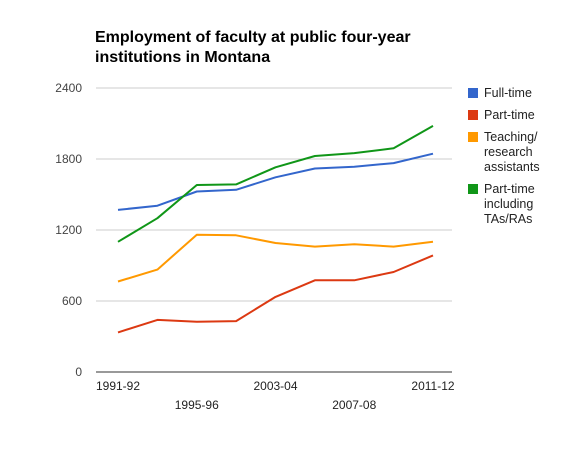 This screenshot has width=564, height=452. What do you see at coordinates (354, 405) in the screenshot?
I see `x-tick-label: 2007-08` at bounding box center [354, 405].